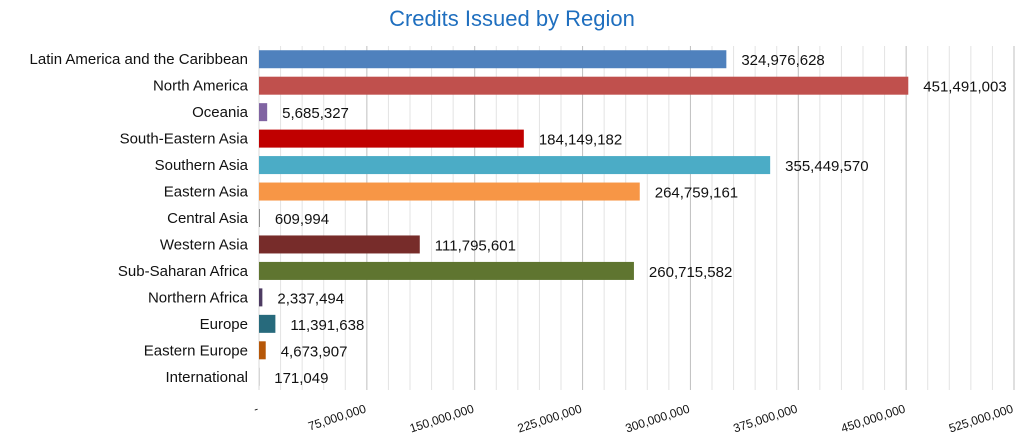  What do you see at coordinates (206, 192) in the screenshot?
I see `category-label: Eastern Asia` at bounding box center [206, 192].